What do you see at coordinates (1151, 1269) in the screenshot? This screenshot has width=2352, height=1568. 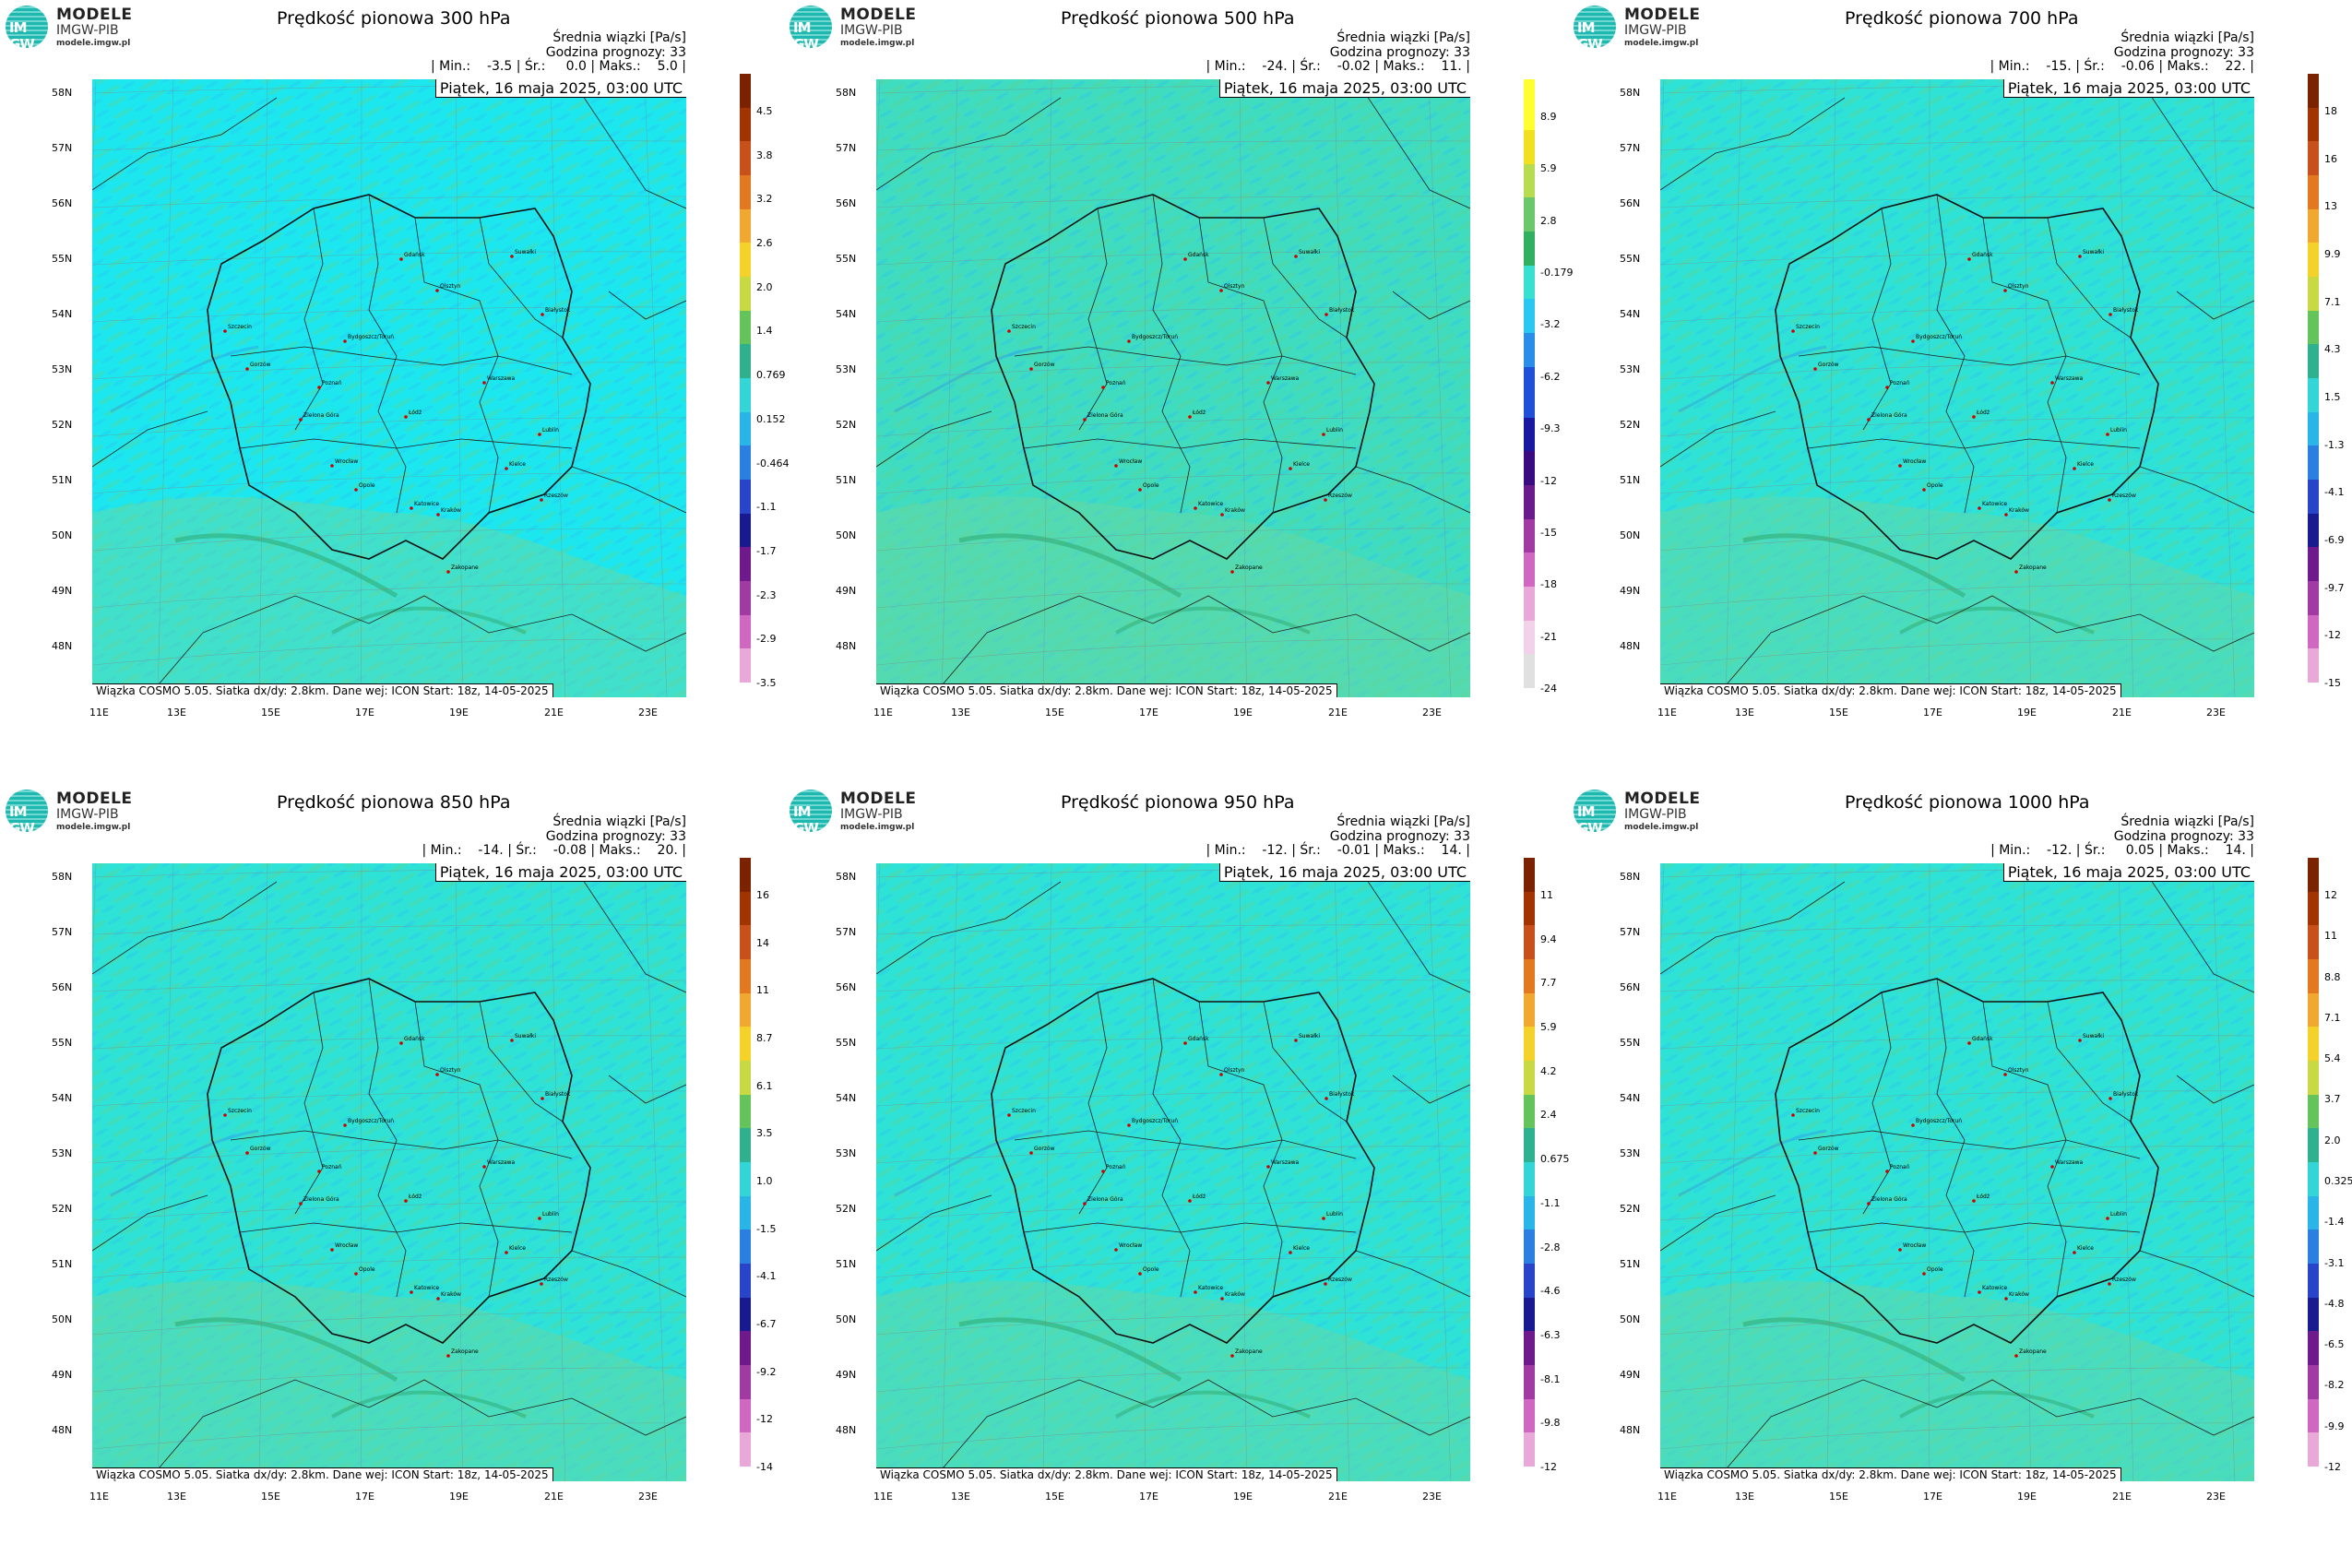 I see `city-label: Opole` at bounding box center [1151, 1269].